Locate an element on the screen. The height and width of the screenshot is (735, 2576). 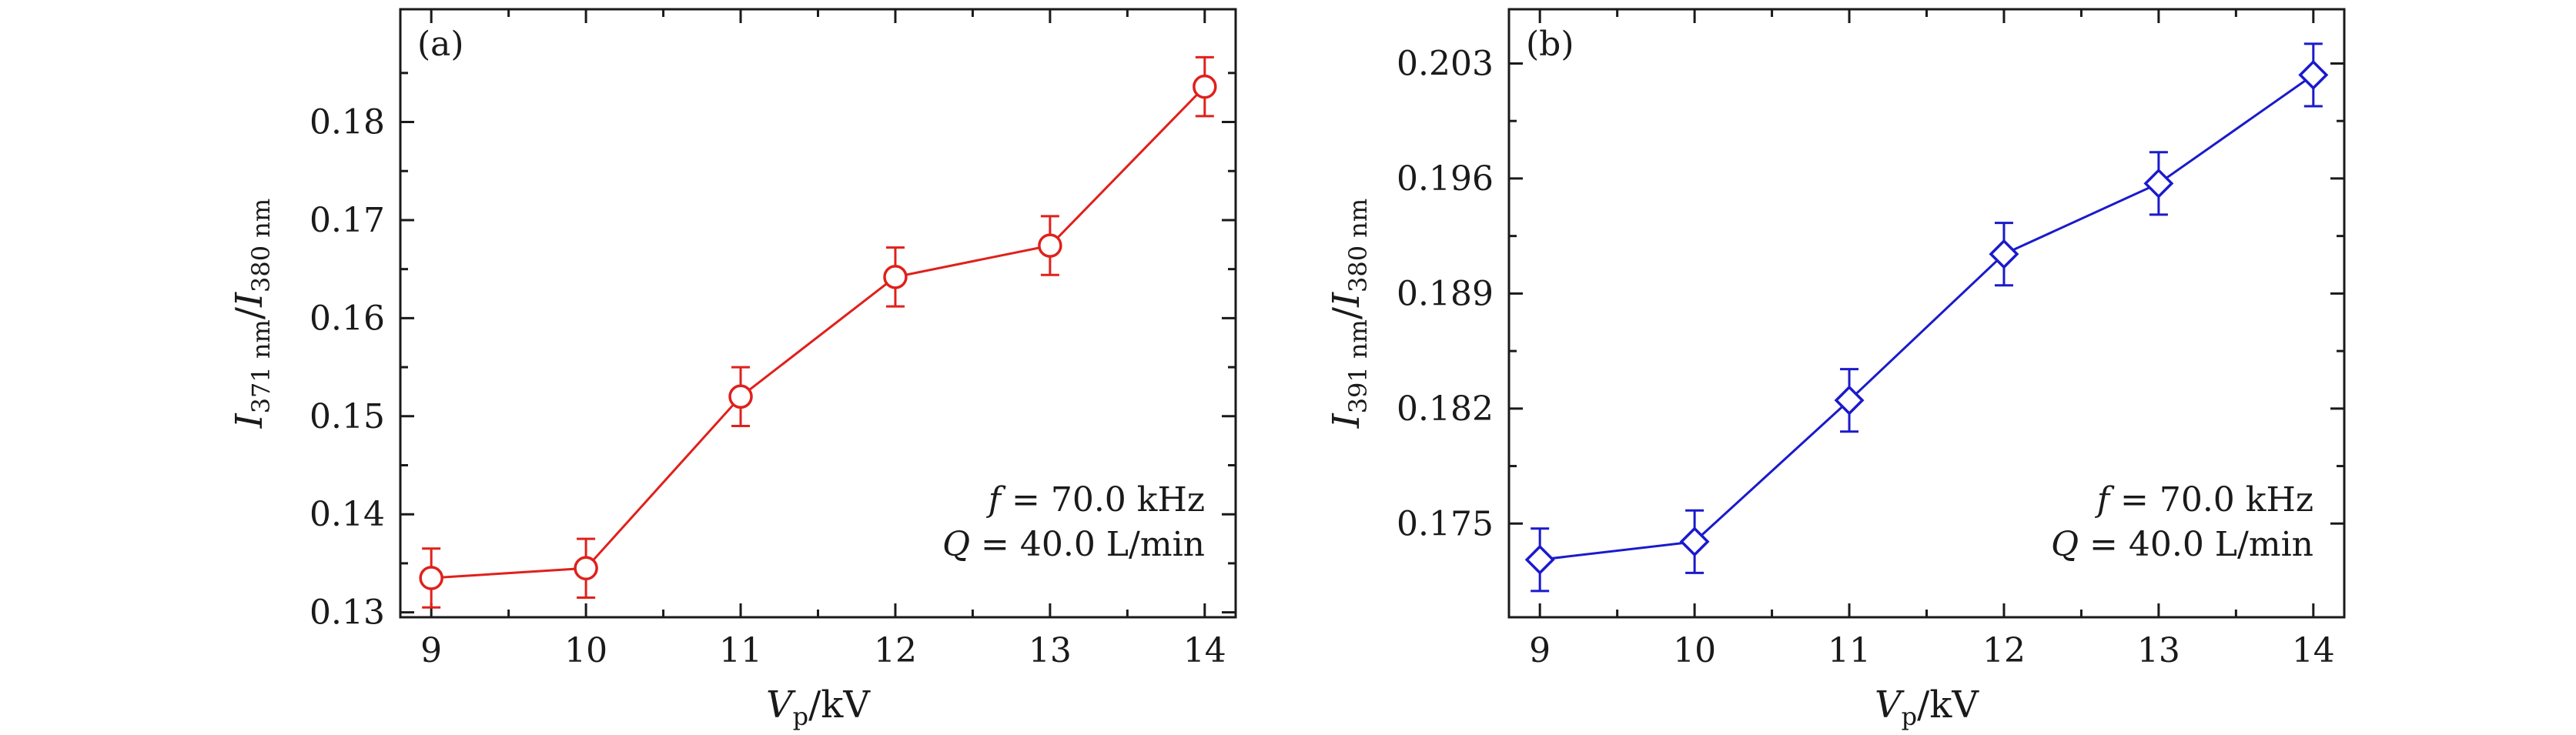
panel-b-y-axis-label-var2: I is located at coordinates (1347, 300).